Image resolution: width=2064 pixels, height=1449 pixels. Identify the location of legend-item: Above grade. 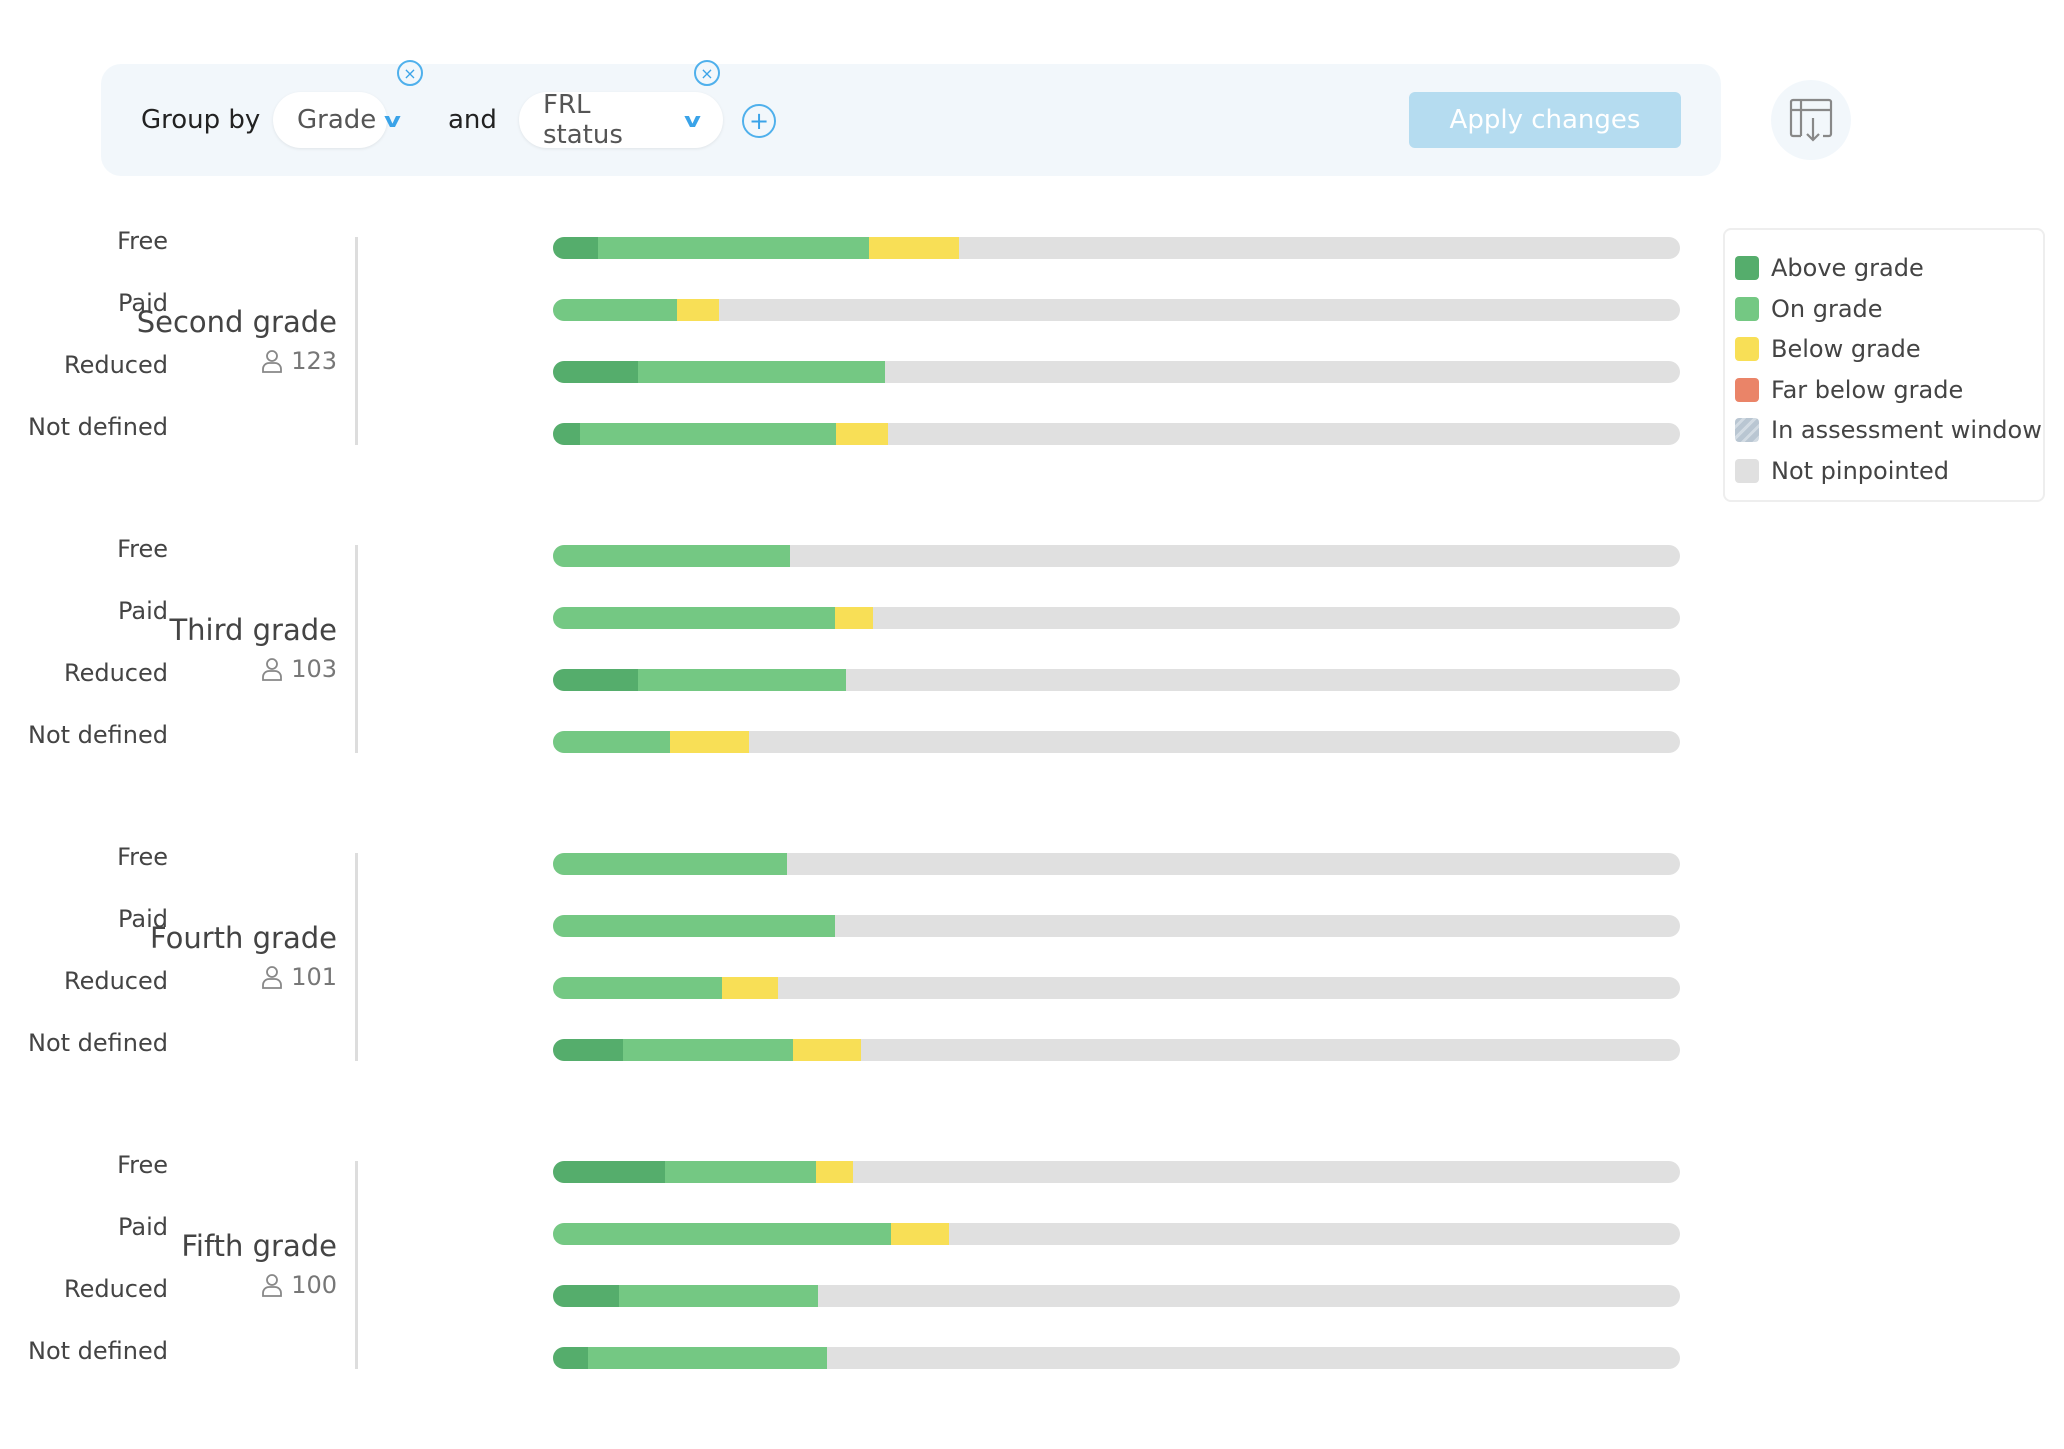
(1889, 268).